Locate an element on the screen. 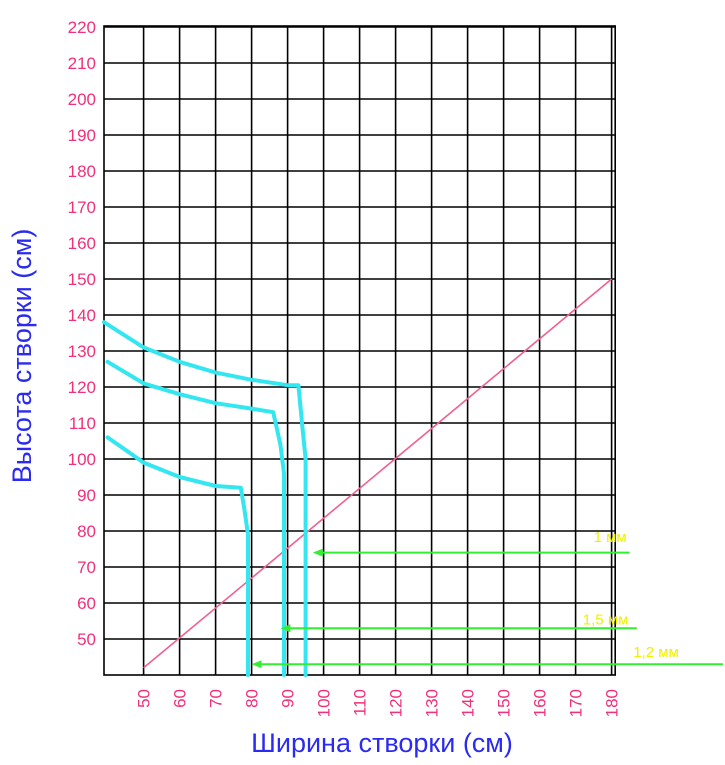  x-tick-label: 80 is located at coordinates (252, 698).